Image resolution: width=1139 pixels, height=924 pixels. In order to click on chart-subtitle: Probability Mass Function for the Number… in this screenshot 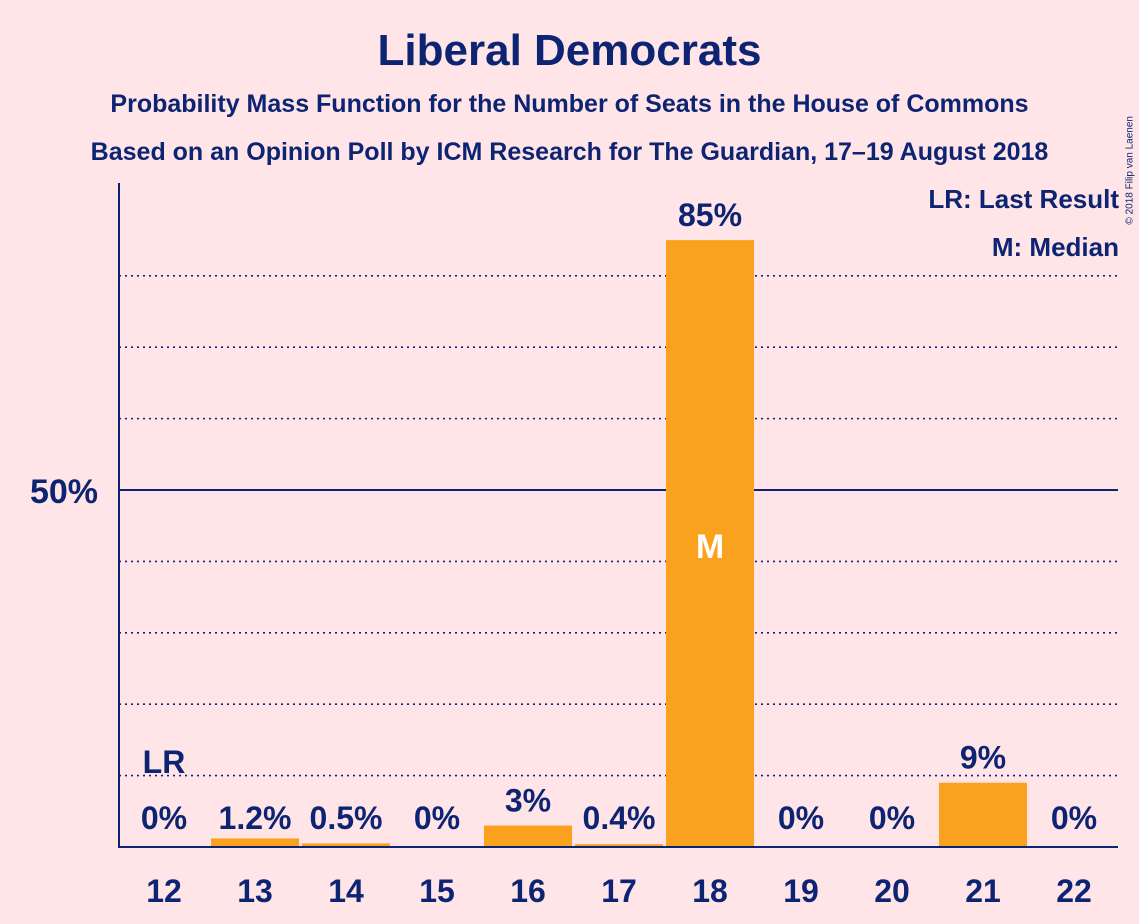, I will do `click(569, 104)`.